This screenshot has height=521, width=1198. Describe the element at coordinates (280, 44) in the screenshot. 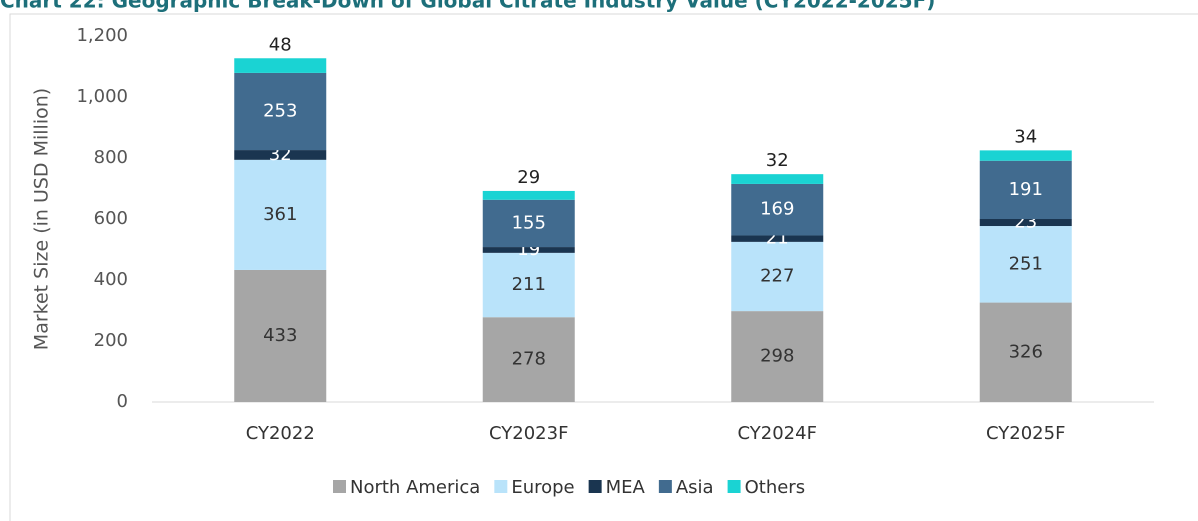

I see `data-label: 48` at that location.